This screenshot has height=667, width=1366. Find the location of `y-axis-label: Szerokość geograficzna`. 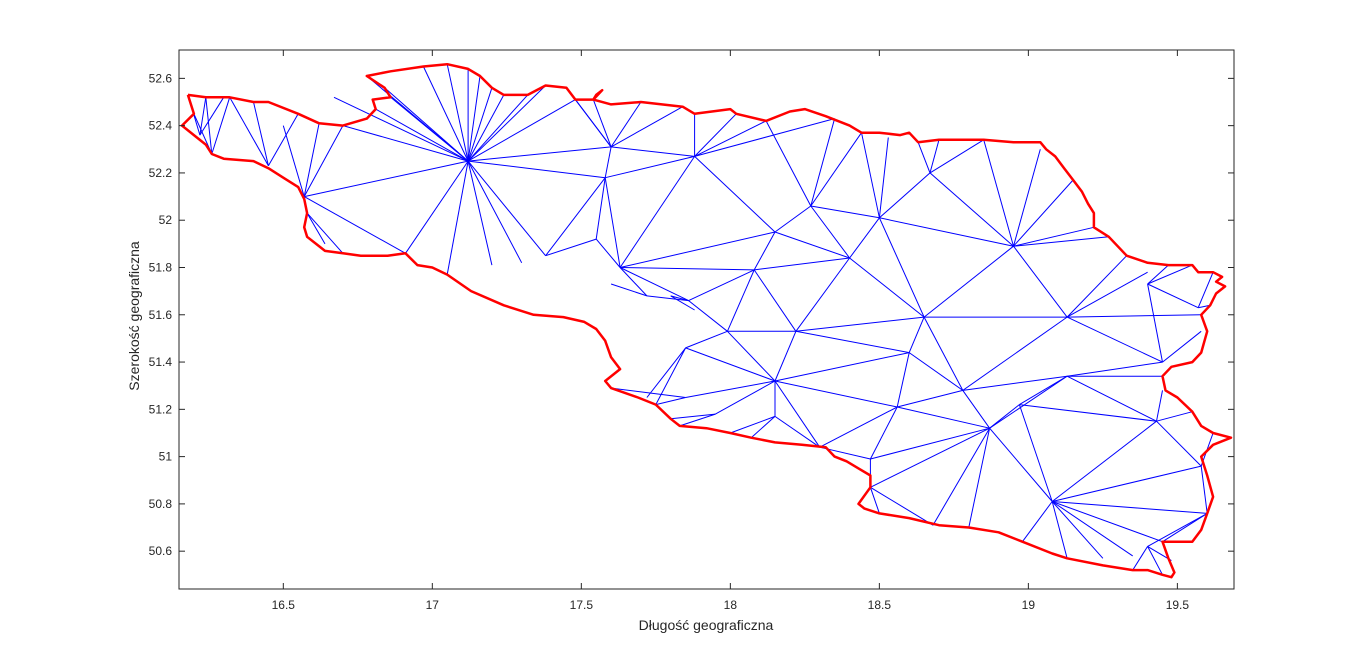

y-axis-label: Szerokość geograficzna is located at coordinates (134, 316).